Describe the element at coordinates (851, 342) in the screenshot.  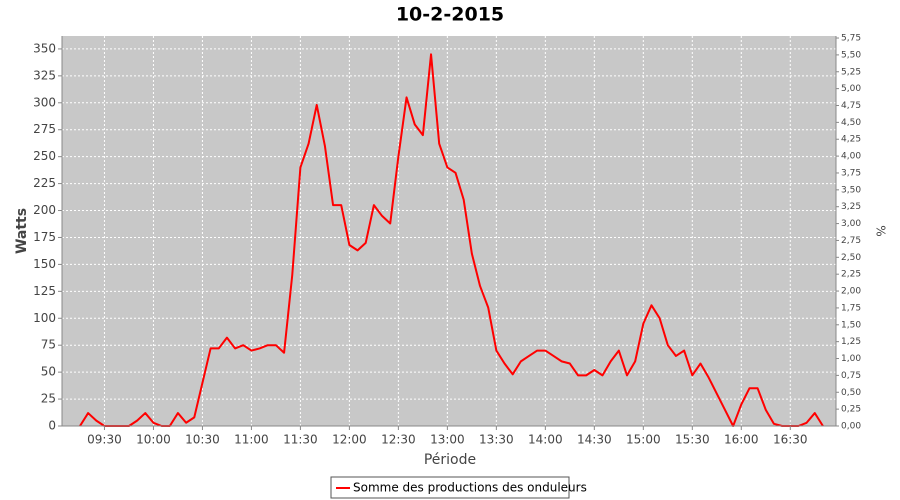
I see `y2-tick-label: 1,25` at that location.